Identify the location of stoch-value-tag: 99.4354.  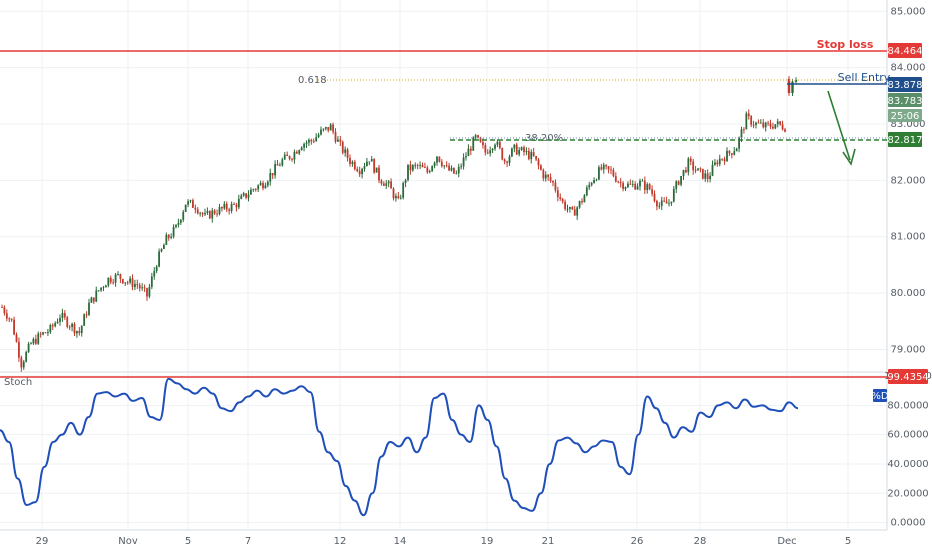
(908, 376).